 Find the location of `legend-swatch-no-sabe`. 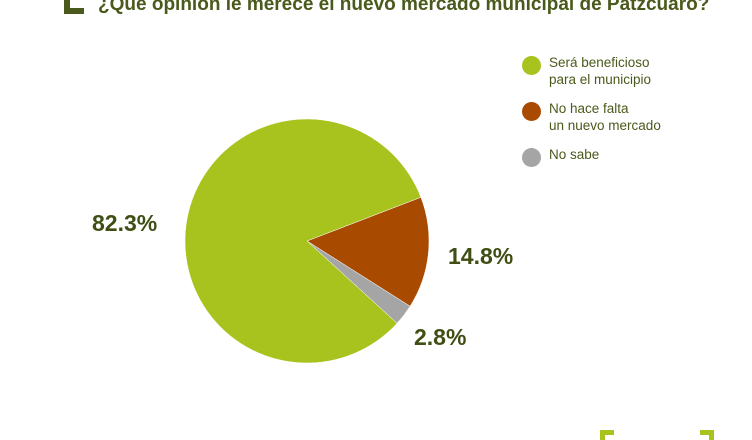

legend-swatch-no-sabe is located at coordinates (531, 157).